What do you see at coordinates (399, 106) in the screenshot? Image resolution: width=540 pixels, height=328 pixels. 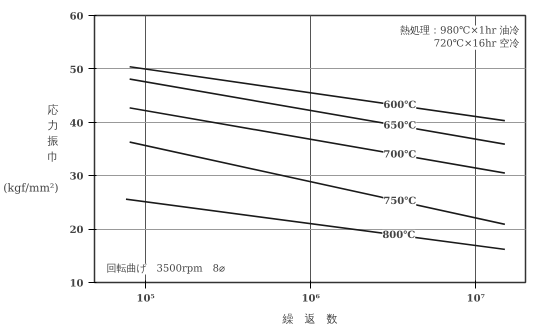 I see `series-label: 600℃` at bounding box center [399, 106].